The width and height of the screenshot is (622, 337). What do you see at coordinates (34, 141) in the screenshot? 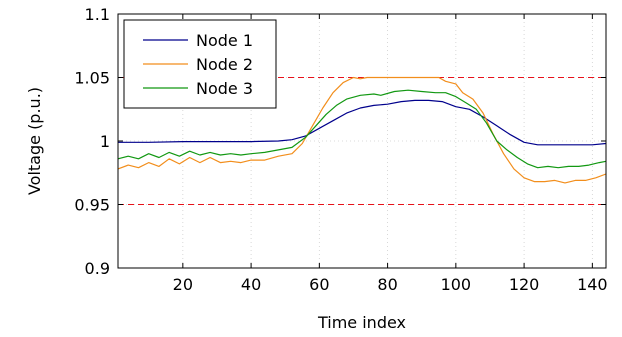
I see `y-axis-label: Voltage (p.u.)` at bounding box center [34, 141].